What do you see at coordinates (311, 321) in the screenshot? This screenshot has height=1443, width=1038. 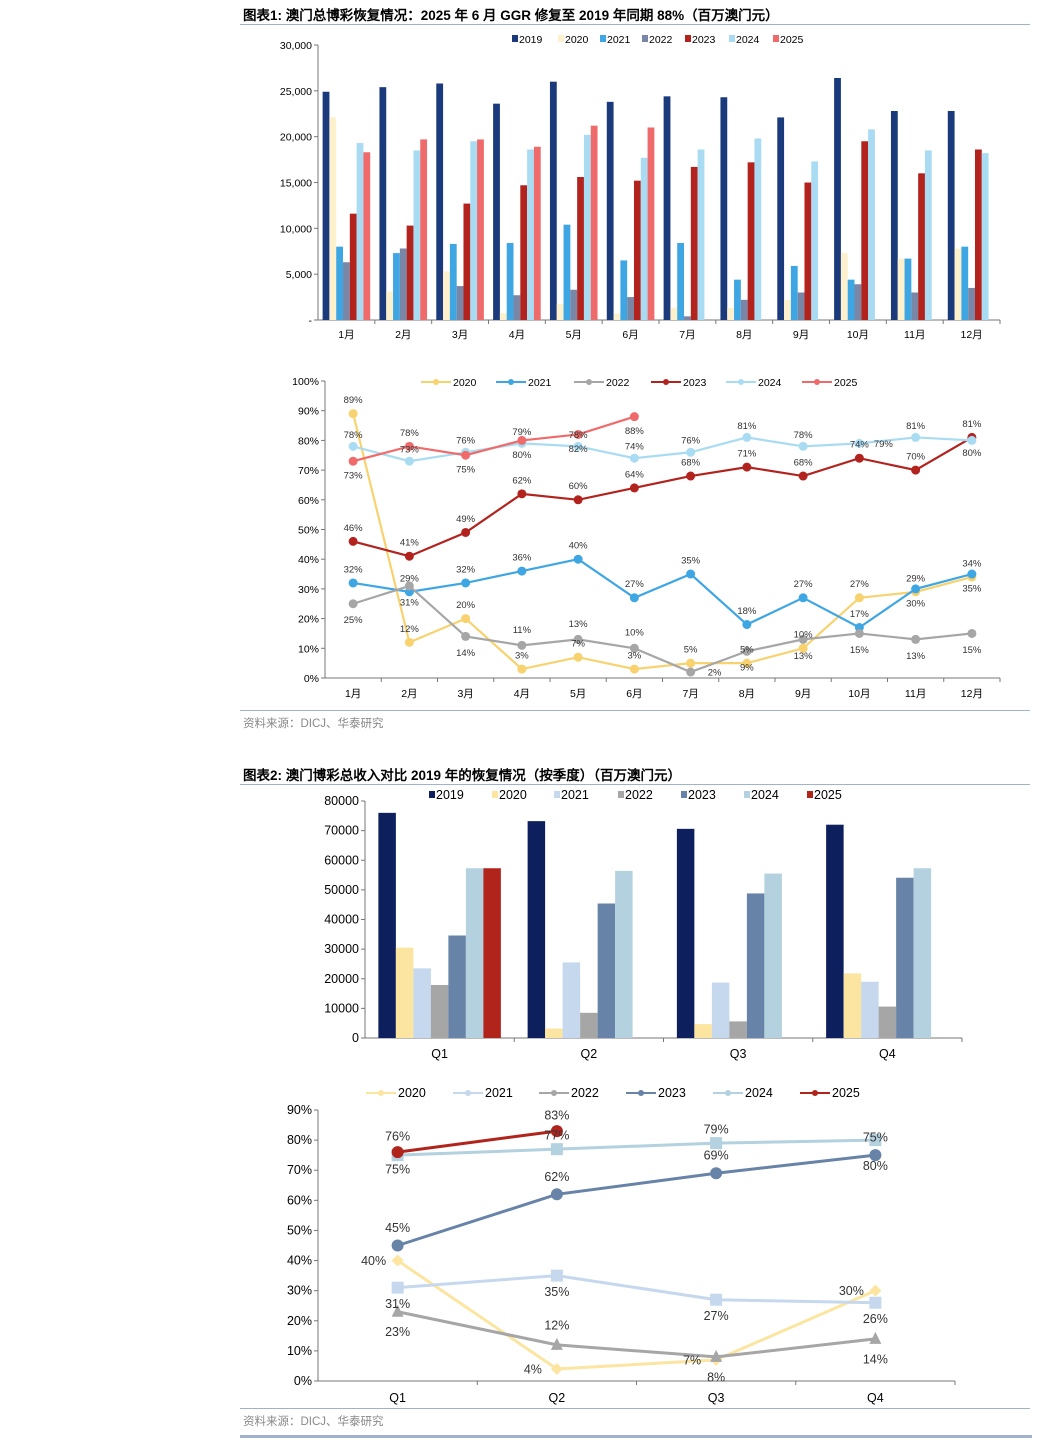 I see `y-tick-label: -` at bounding box center [311, 321].